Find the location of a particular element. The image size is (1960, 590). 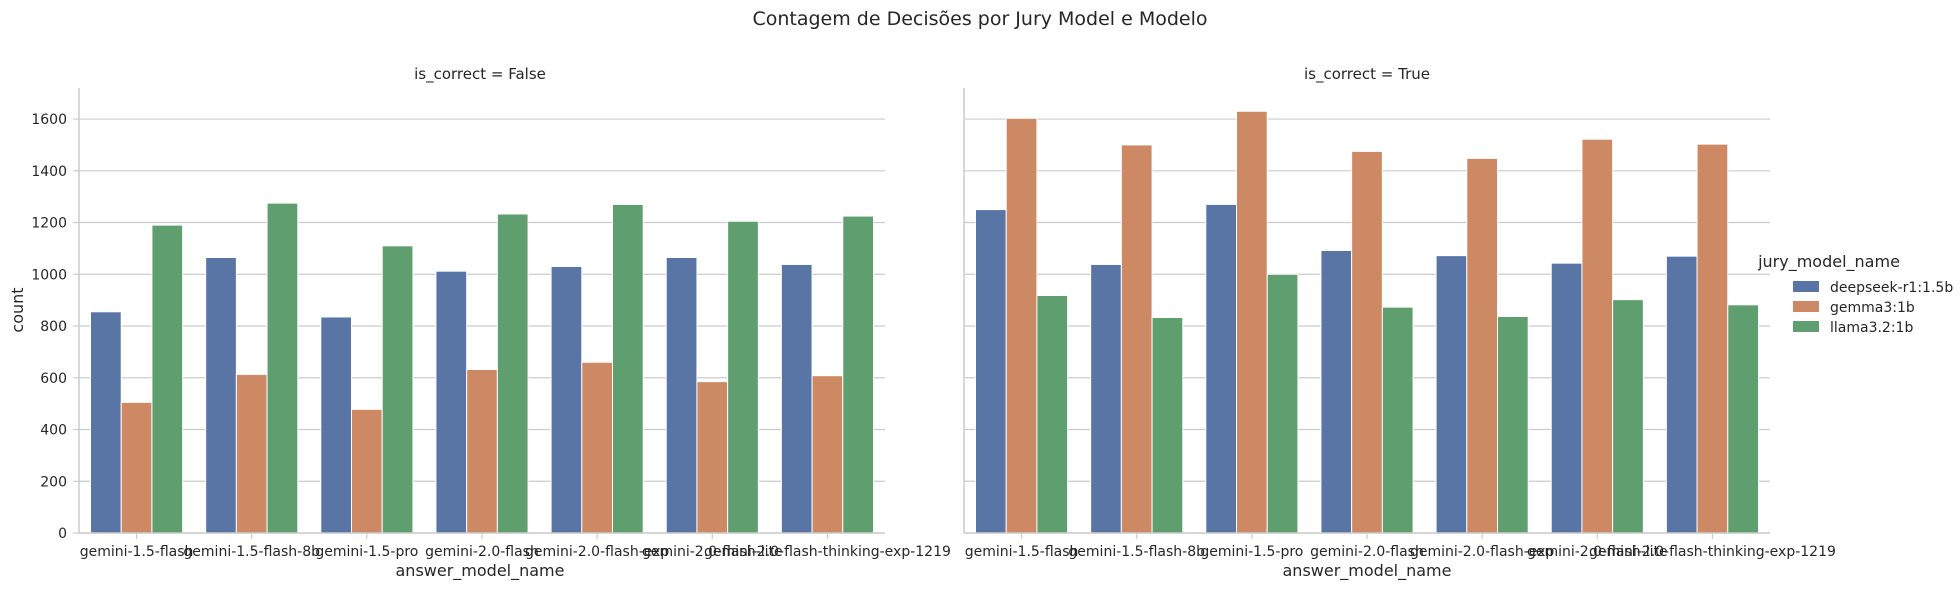

y-tick-label: 600 is located at coordinates (53, 379).